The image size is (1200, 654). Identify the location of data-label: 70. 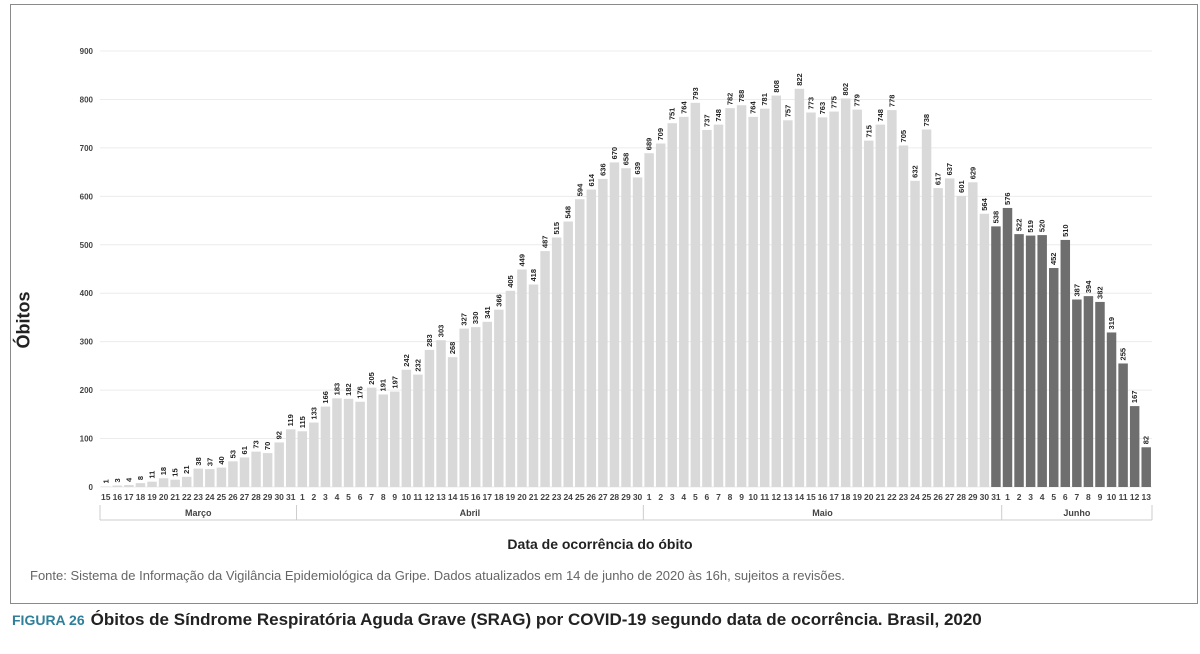
(267, 446).